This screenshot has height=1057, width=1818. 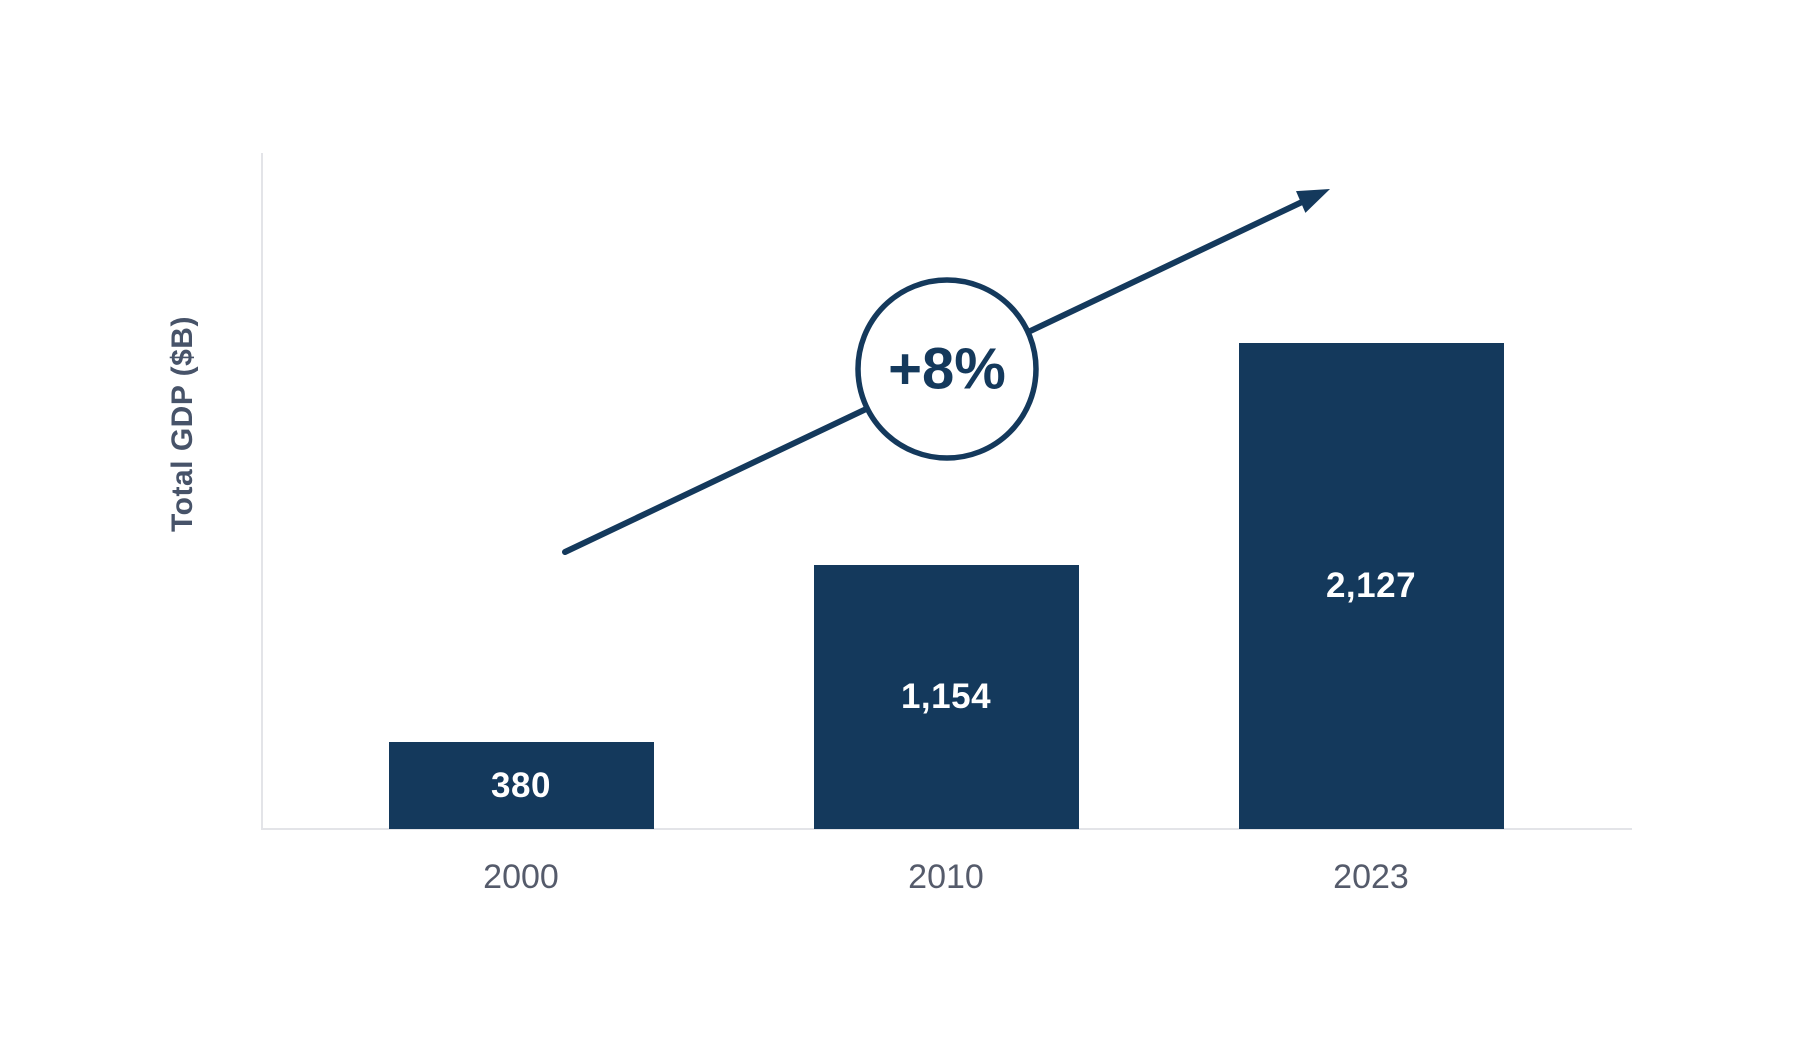 What do you see at coordinates (182, 424) in the screenshot?
I see `y-axis-label: Total GDP ($B)` at bounding box center [182, 424].